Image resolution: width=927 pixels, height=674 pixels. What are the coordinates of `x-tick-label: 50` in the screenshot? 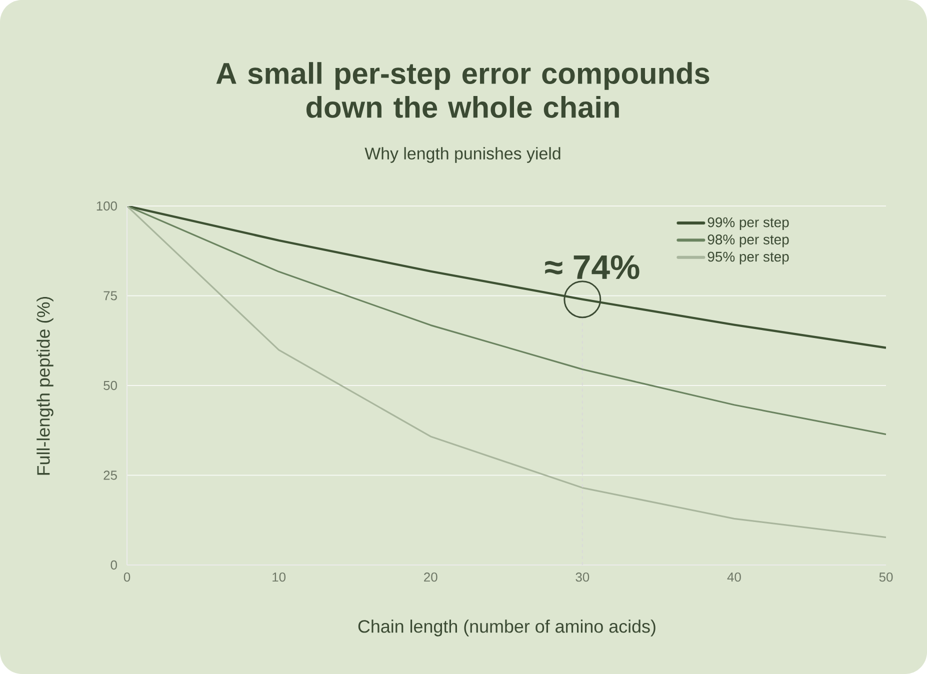 It's located at (886, 577).